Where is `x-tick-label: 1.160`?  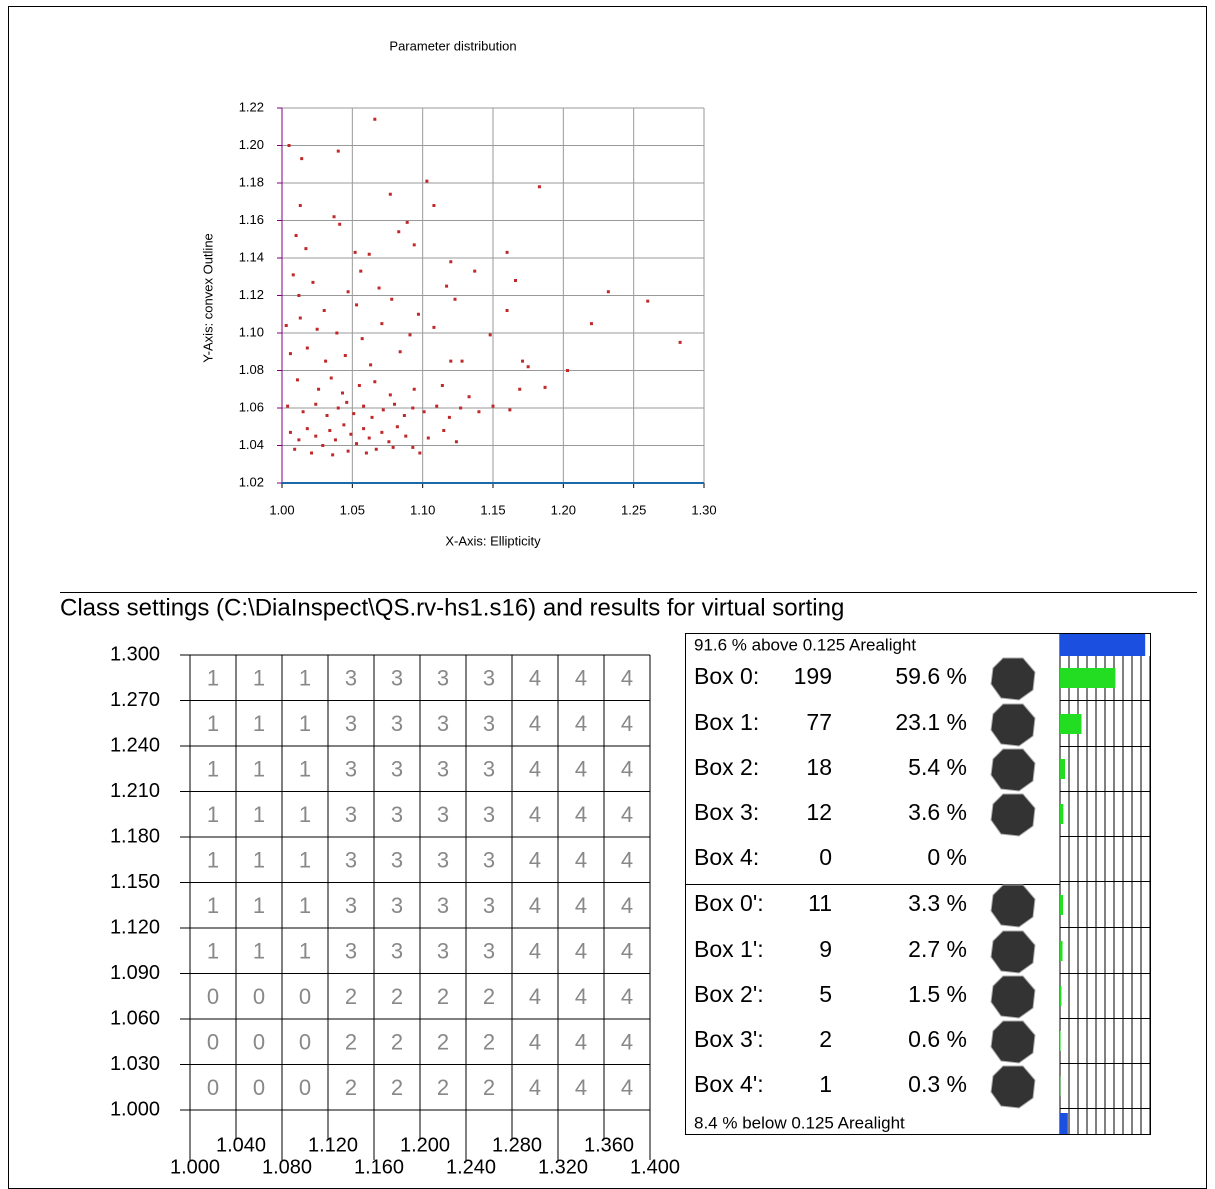
x-tick-label: 1.160 is located at coordinates (379, 1167).